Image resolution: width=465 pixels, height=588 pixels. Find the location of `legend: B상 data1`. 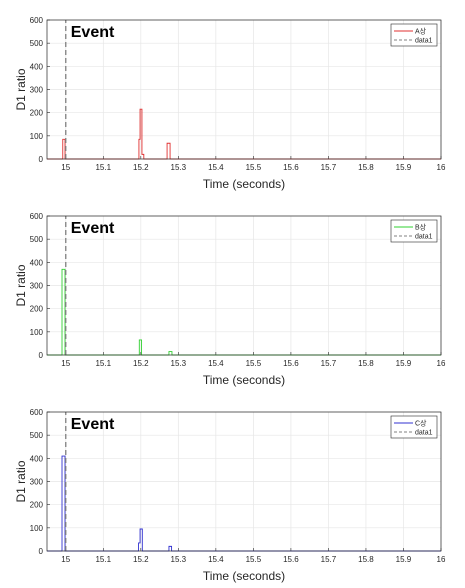

legend: B상 data1 is located at coordinates (414, 231).